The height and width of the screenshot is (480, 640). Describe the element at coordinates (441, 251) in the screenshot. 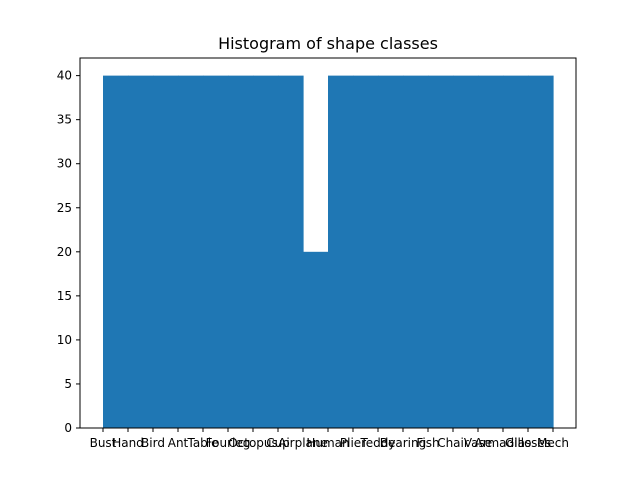

I see `bar-fish` at that location.